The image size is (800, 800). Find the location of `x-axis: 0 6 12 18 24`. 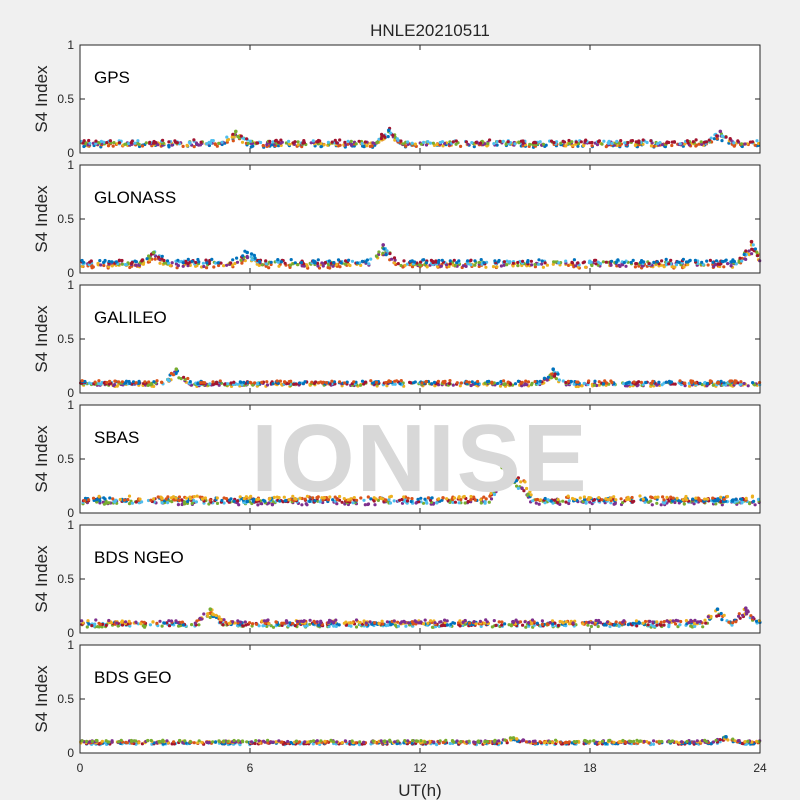

x-axis: 0 6 12 18 24 is located at coordinates (422, 768).